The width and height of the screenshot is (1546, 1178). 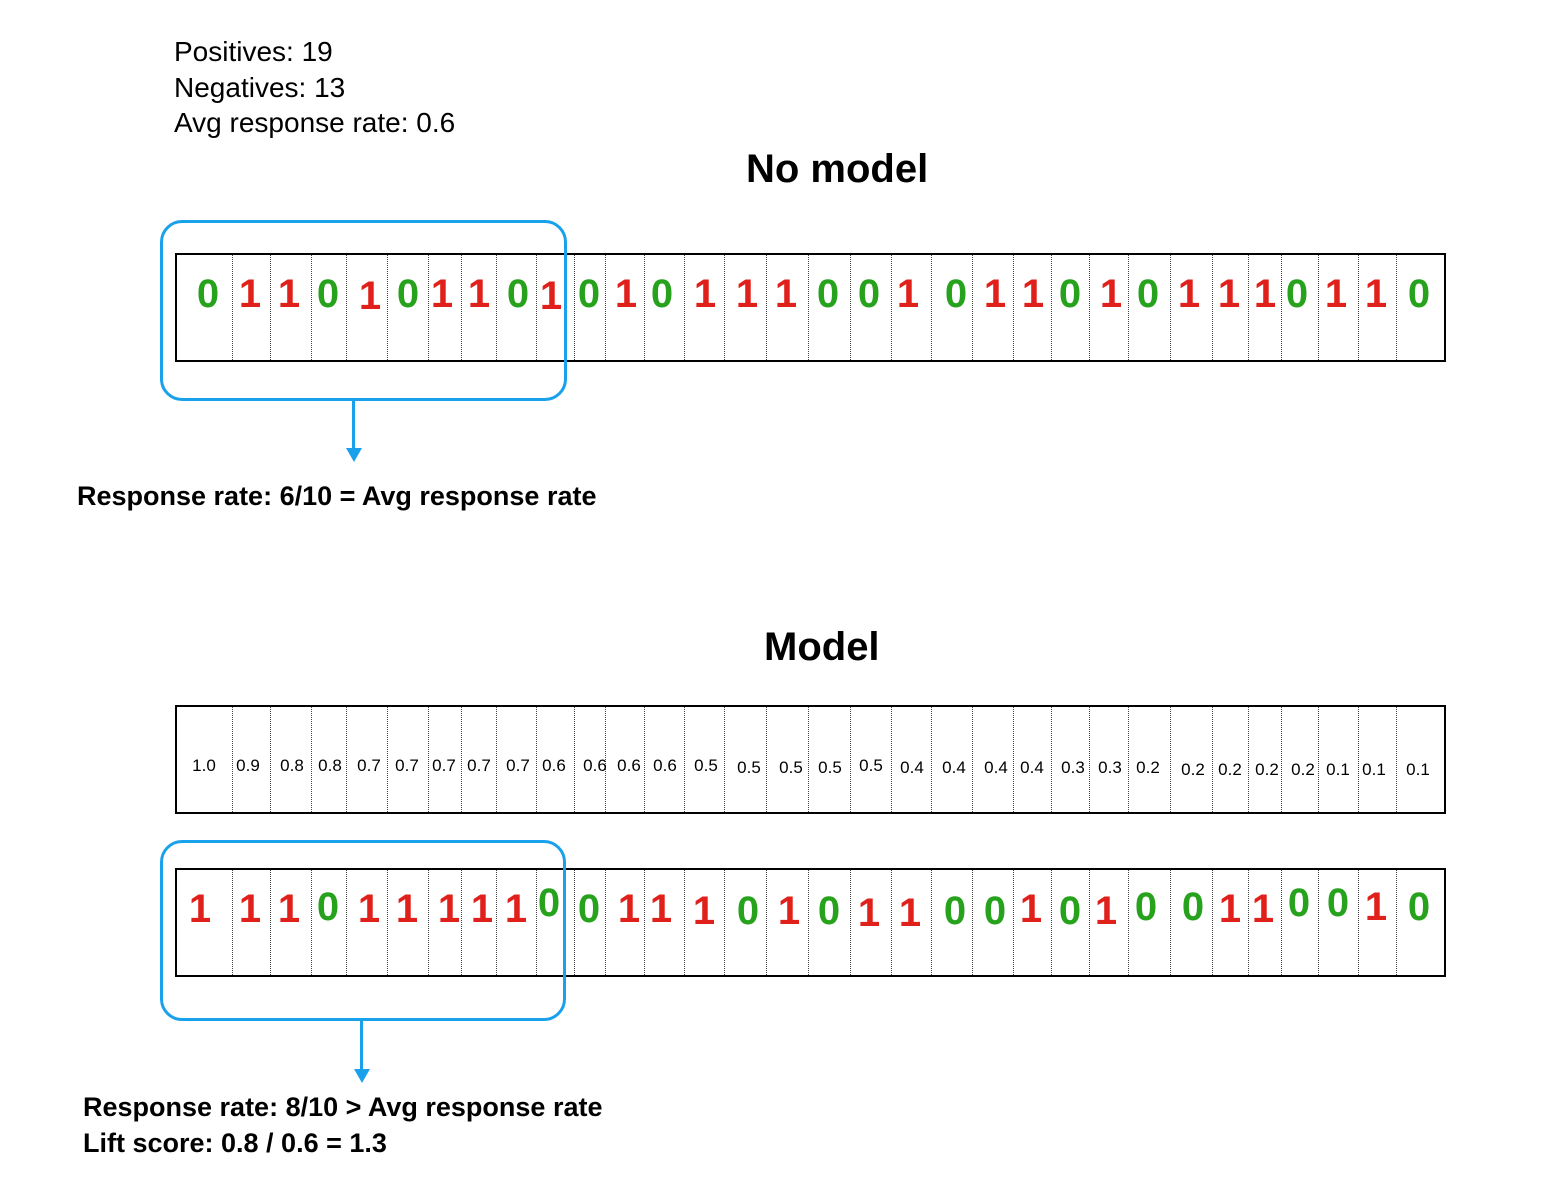 I want to click on no-model-title: No model, so click(x=837, y=169).